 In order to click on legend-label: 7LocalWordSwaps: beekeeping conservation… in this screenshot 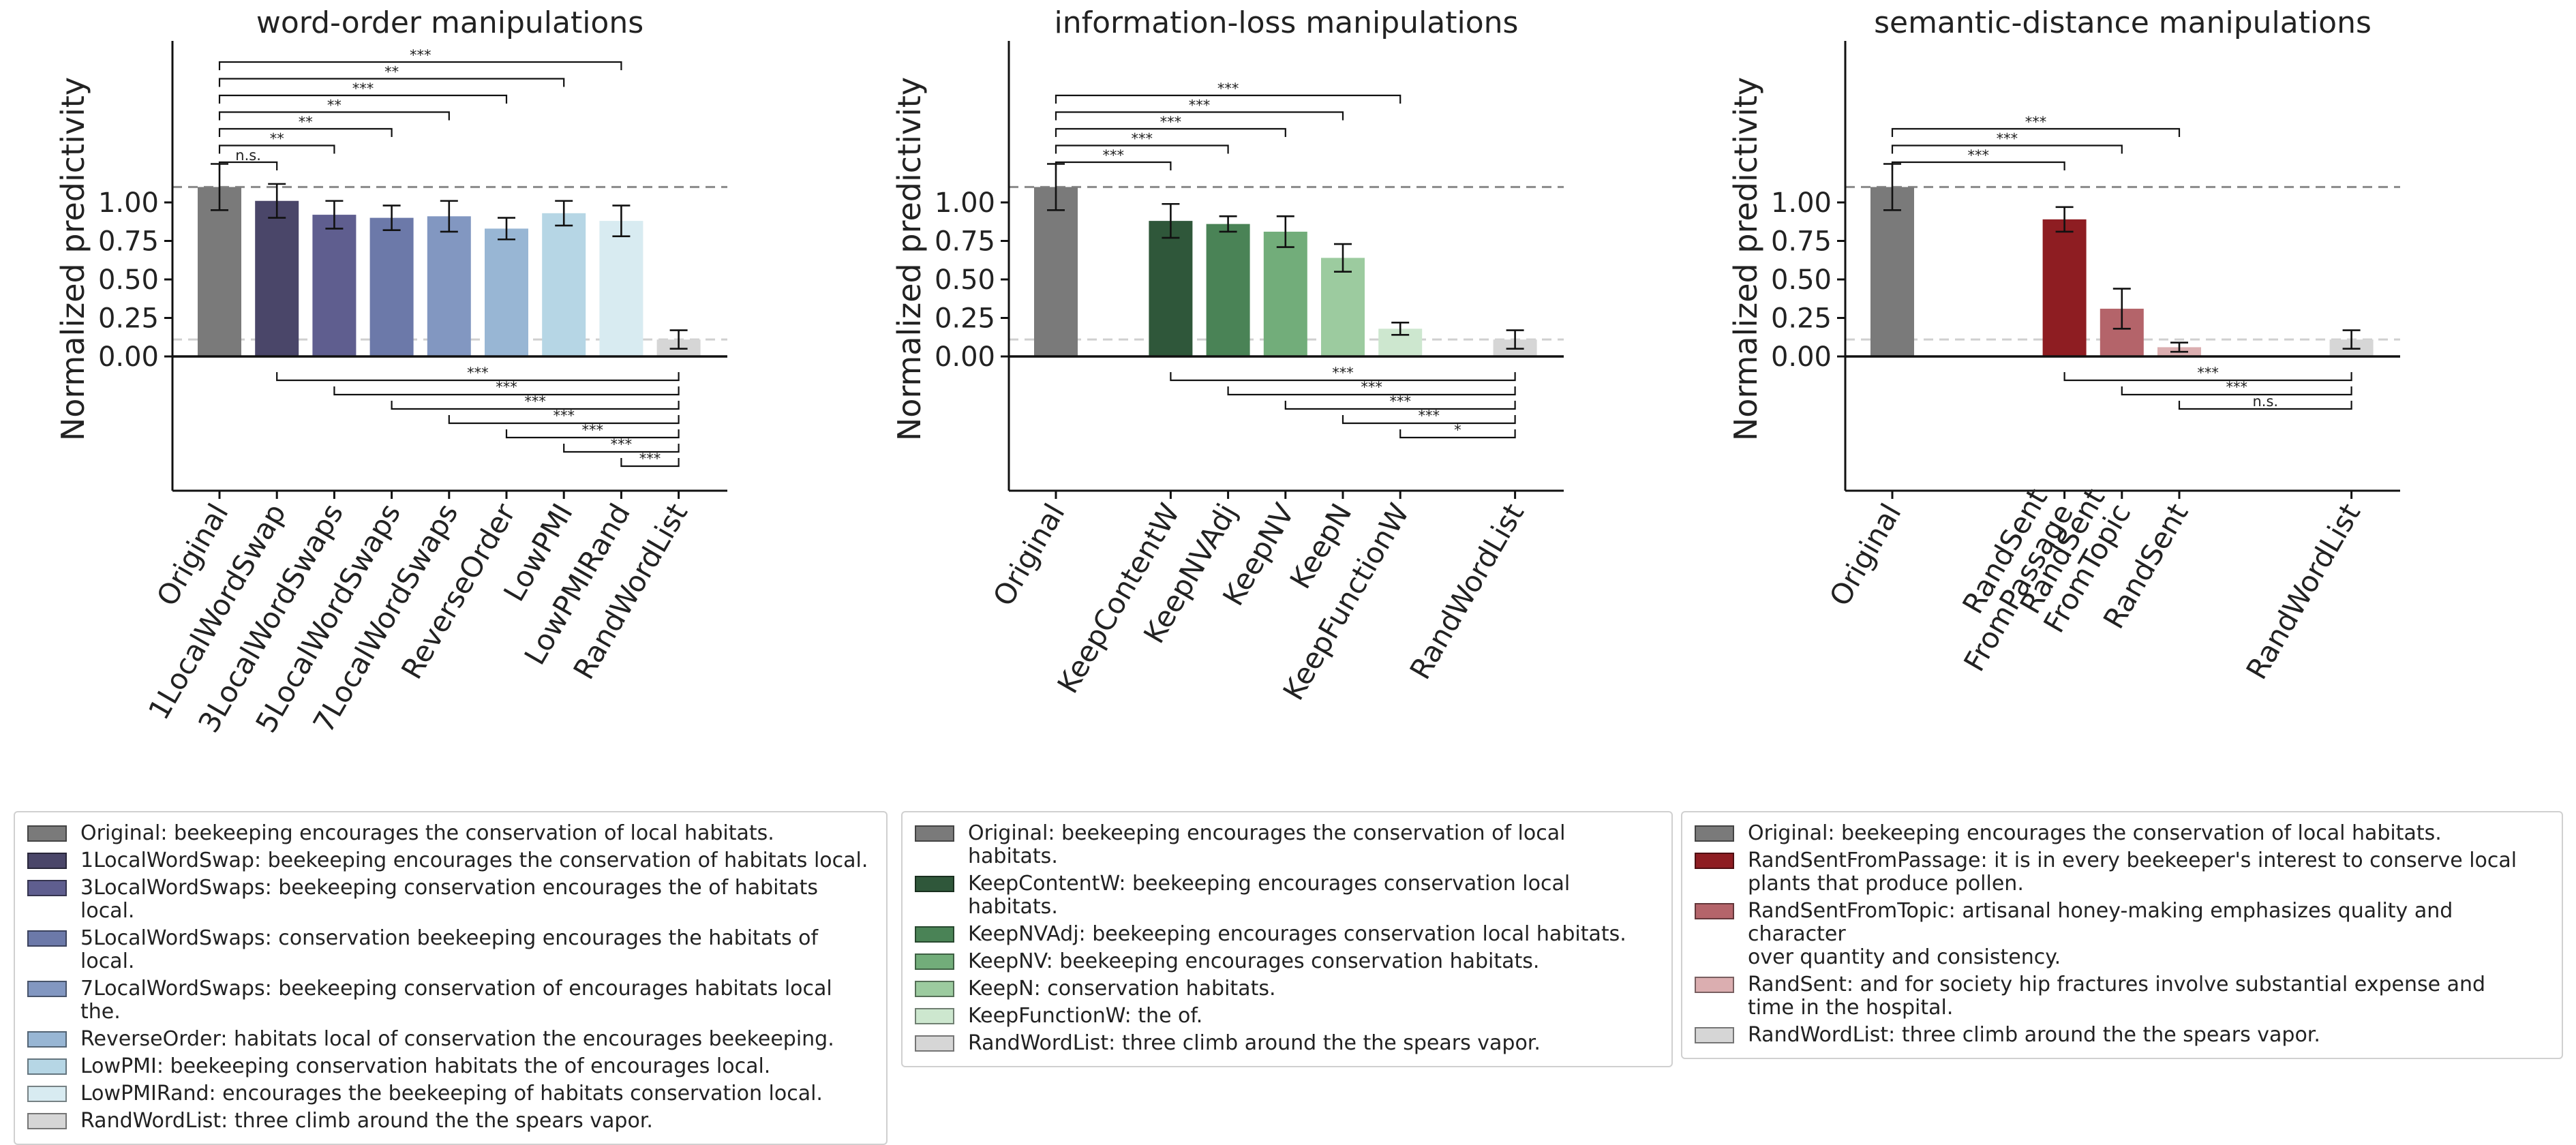, I will do `click(456, 1001)`.